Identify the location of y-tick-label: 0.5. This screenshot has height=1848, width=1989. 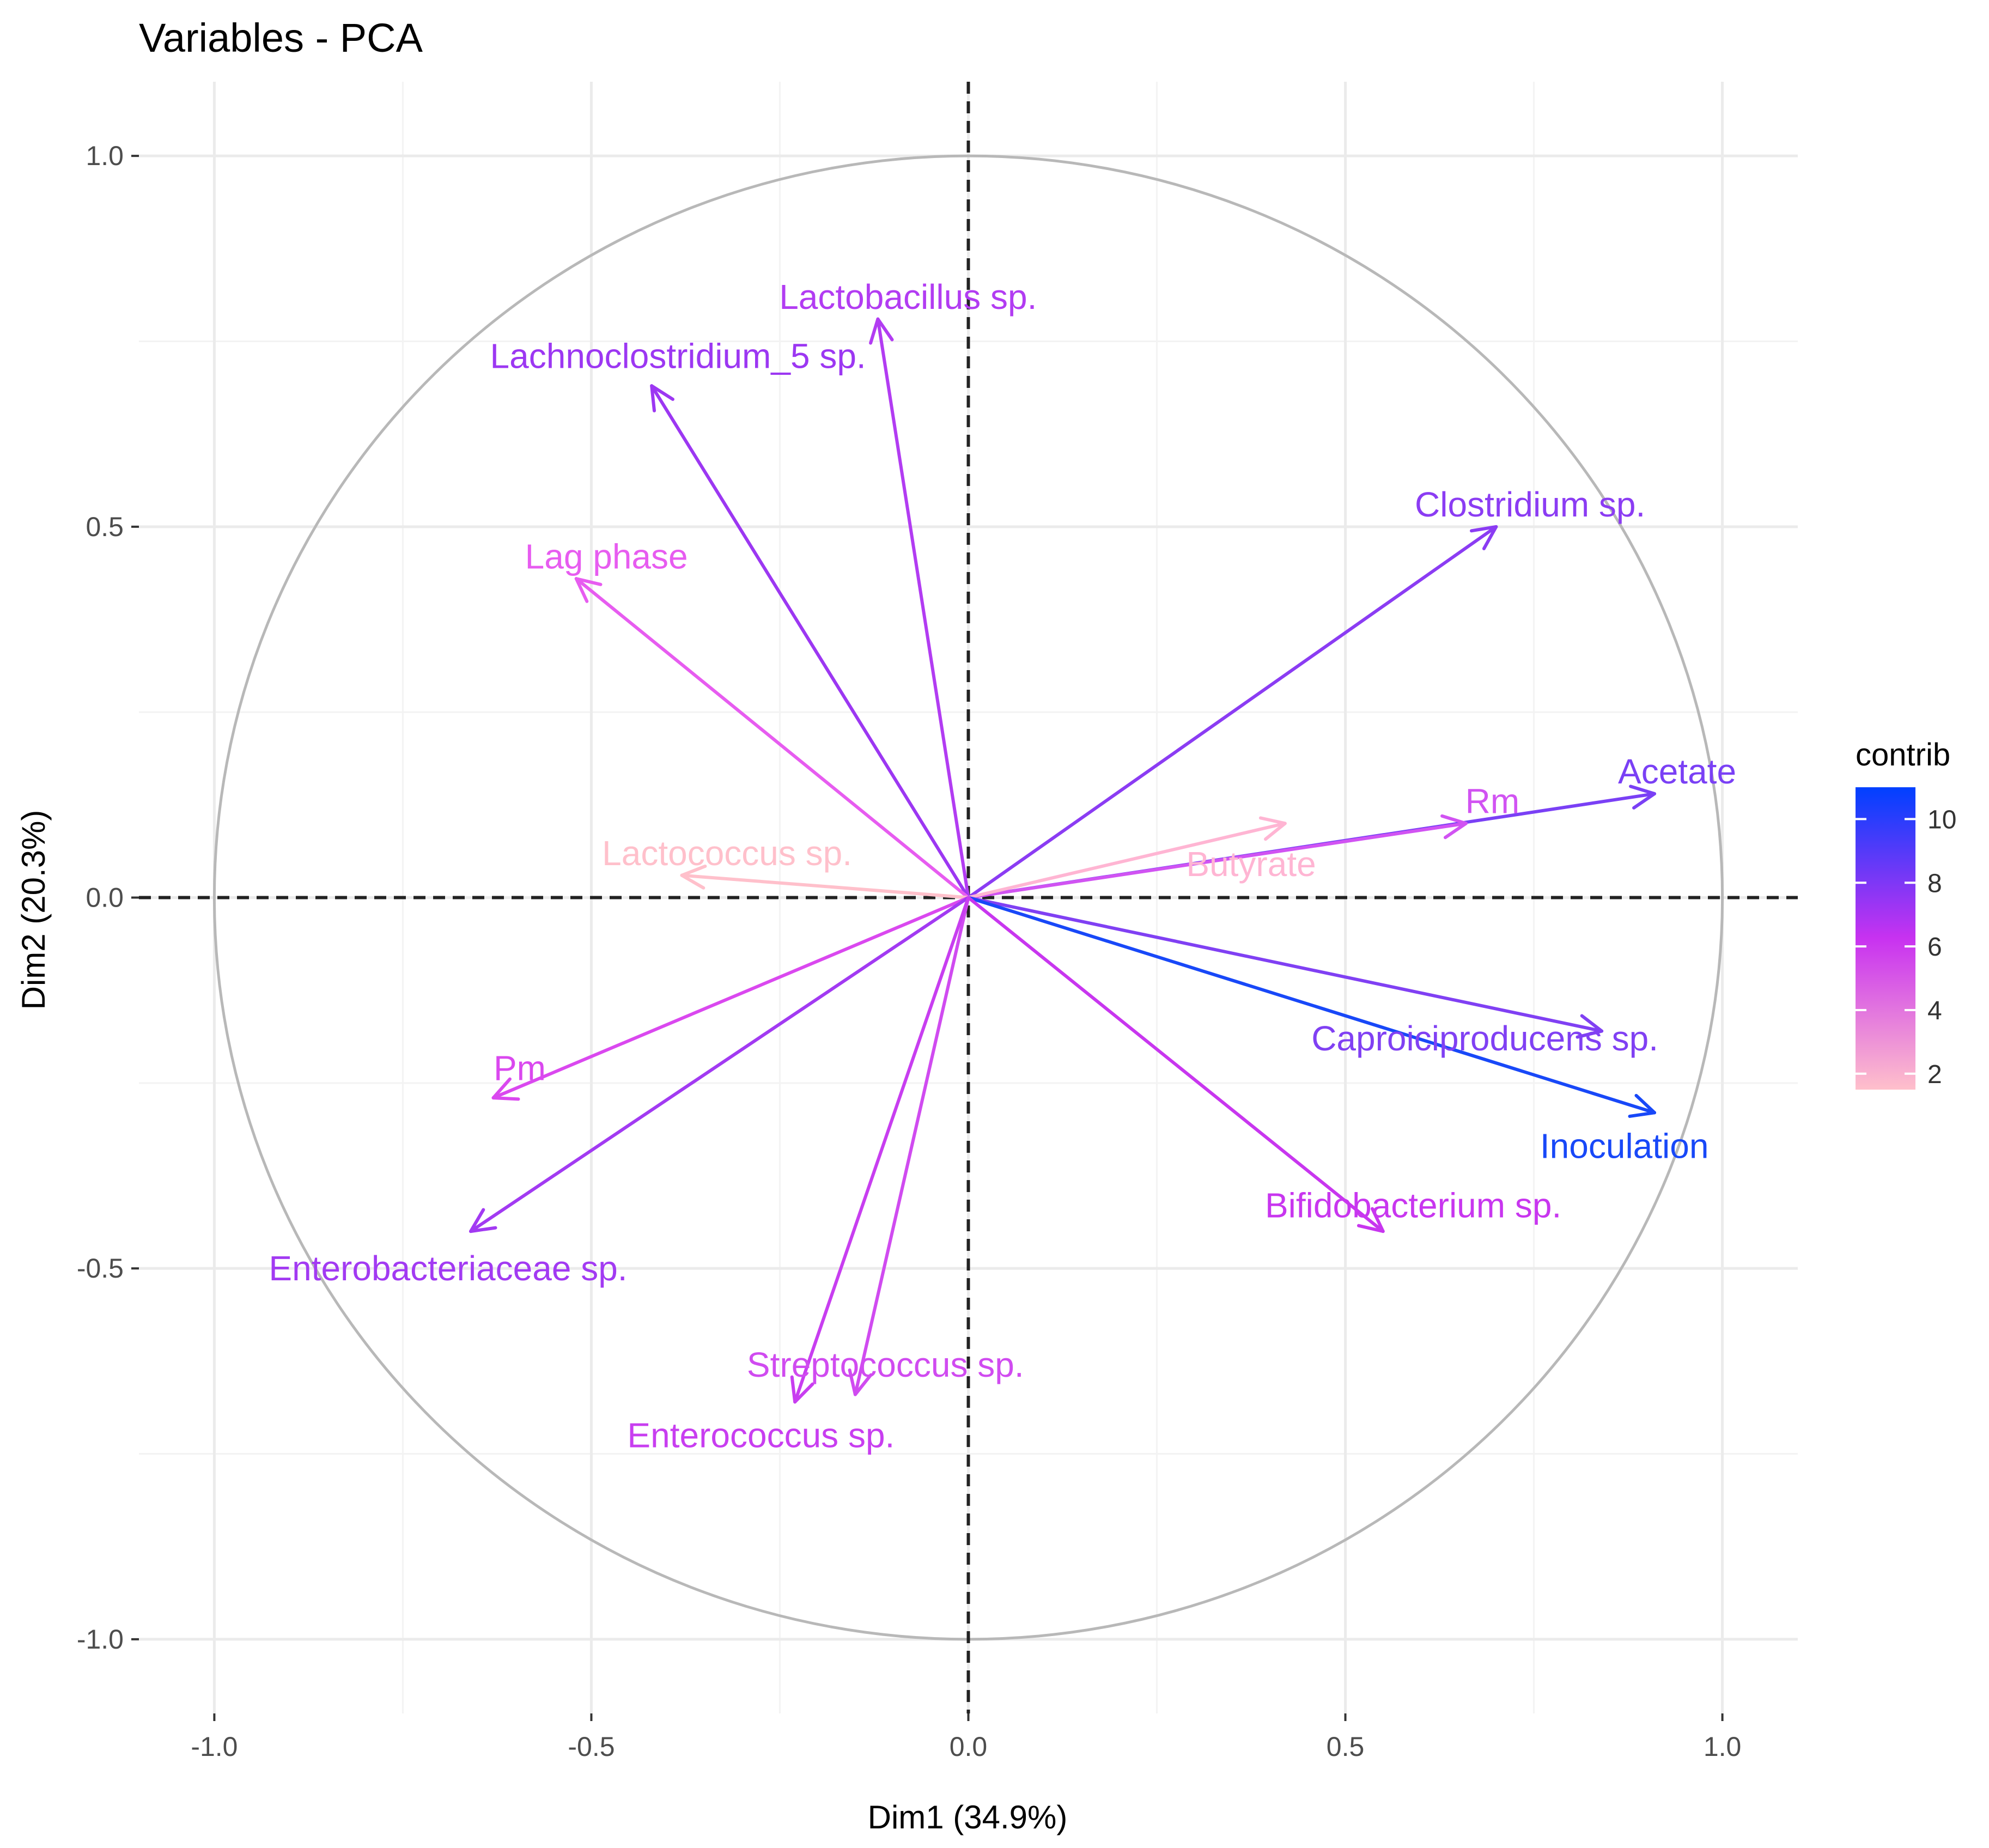
(105, 527).